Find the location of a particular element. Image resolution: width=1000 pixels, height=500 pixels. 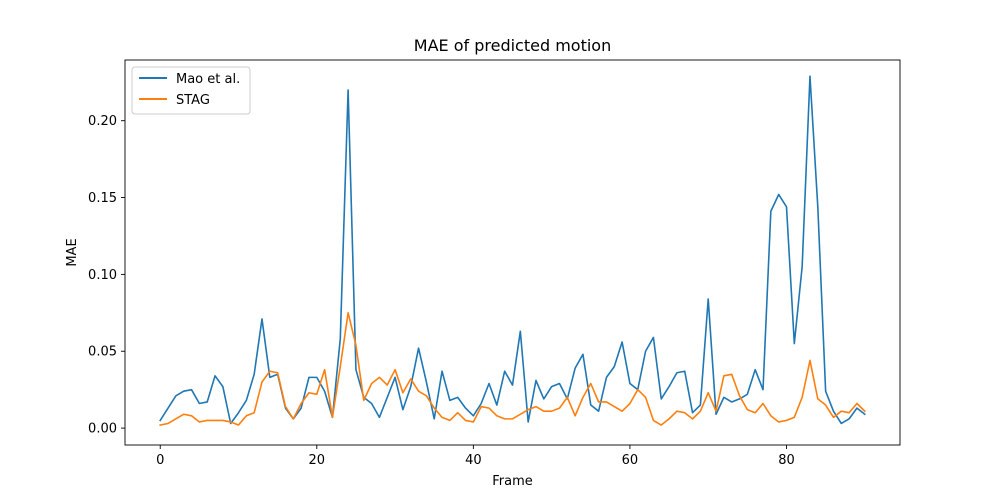

x-tick-label: 20 is located at coordinates (317, 460).